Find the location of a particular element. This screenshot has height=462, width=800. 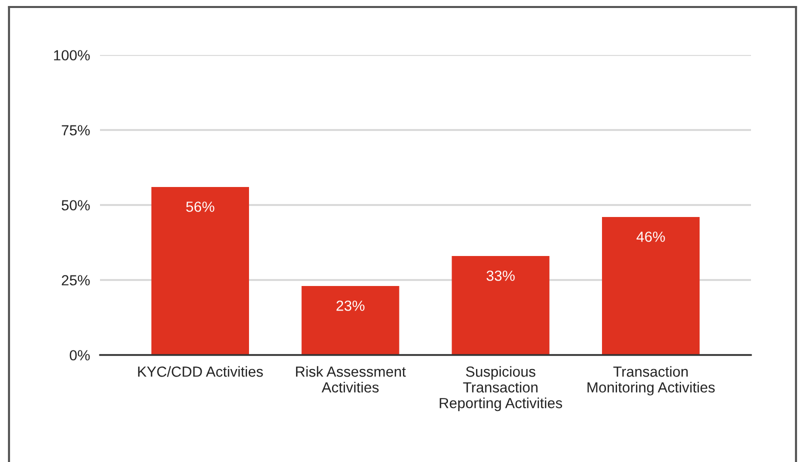

data-label: 23% is located at coordinates (350, 305).